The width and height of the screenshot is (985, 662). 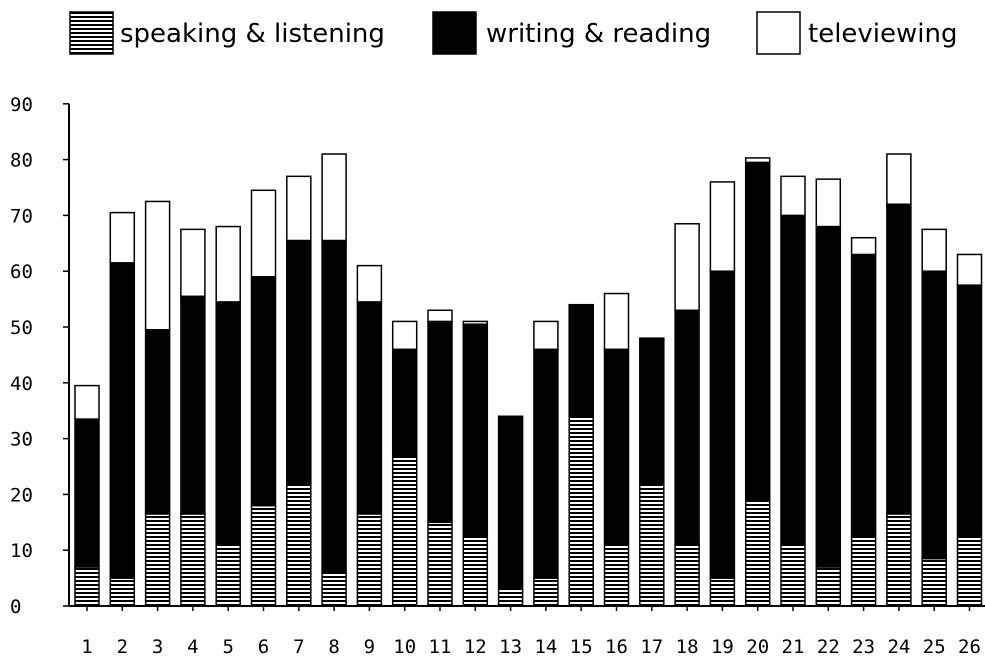 I want to click on x-tick-label: 9, so click(x=369, y=647).